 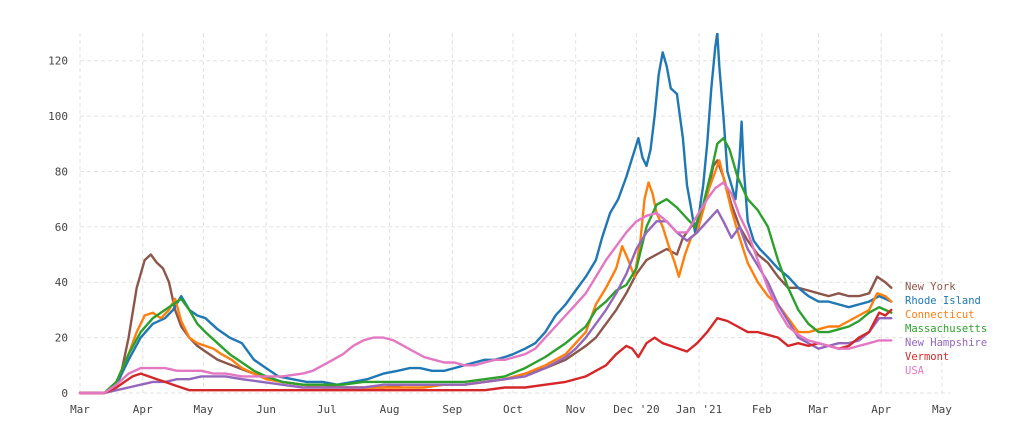 What do you see at coordinates (699, 409) in the screenshot?
I see `x-tick-label: Jan '21` at bounding box center [699, 409].